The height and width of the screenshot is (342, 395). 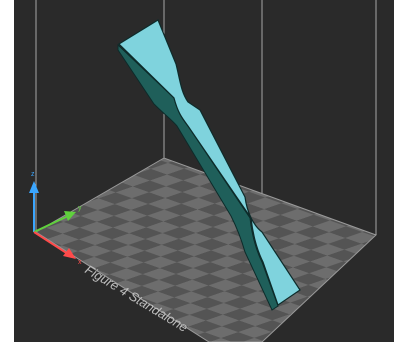 I want to click on z-axis-label: z, so click(x=33, y=174).